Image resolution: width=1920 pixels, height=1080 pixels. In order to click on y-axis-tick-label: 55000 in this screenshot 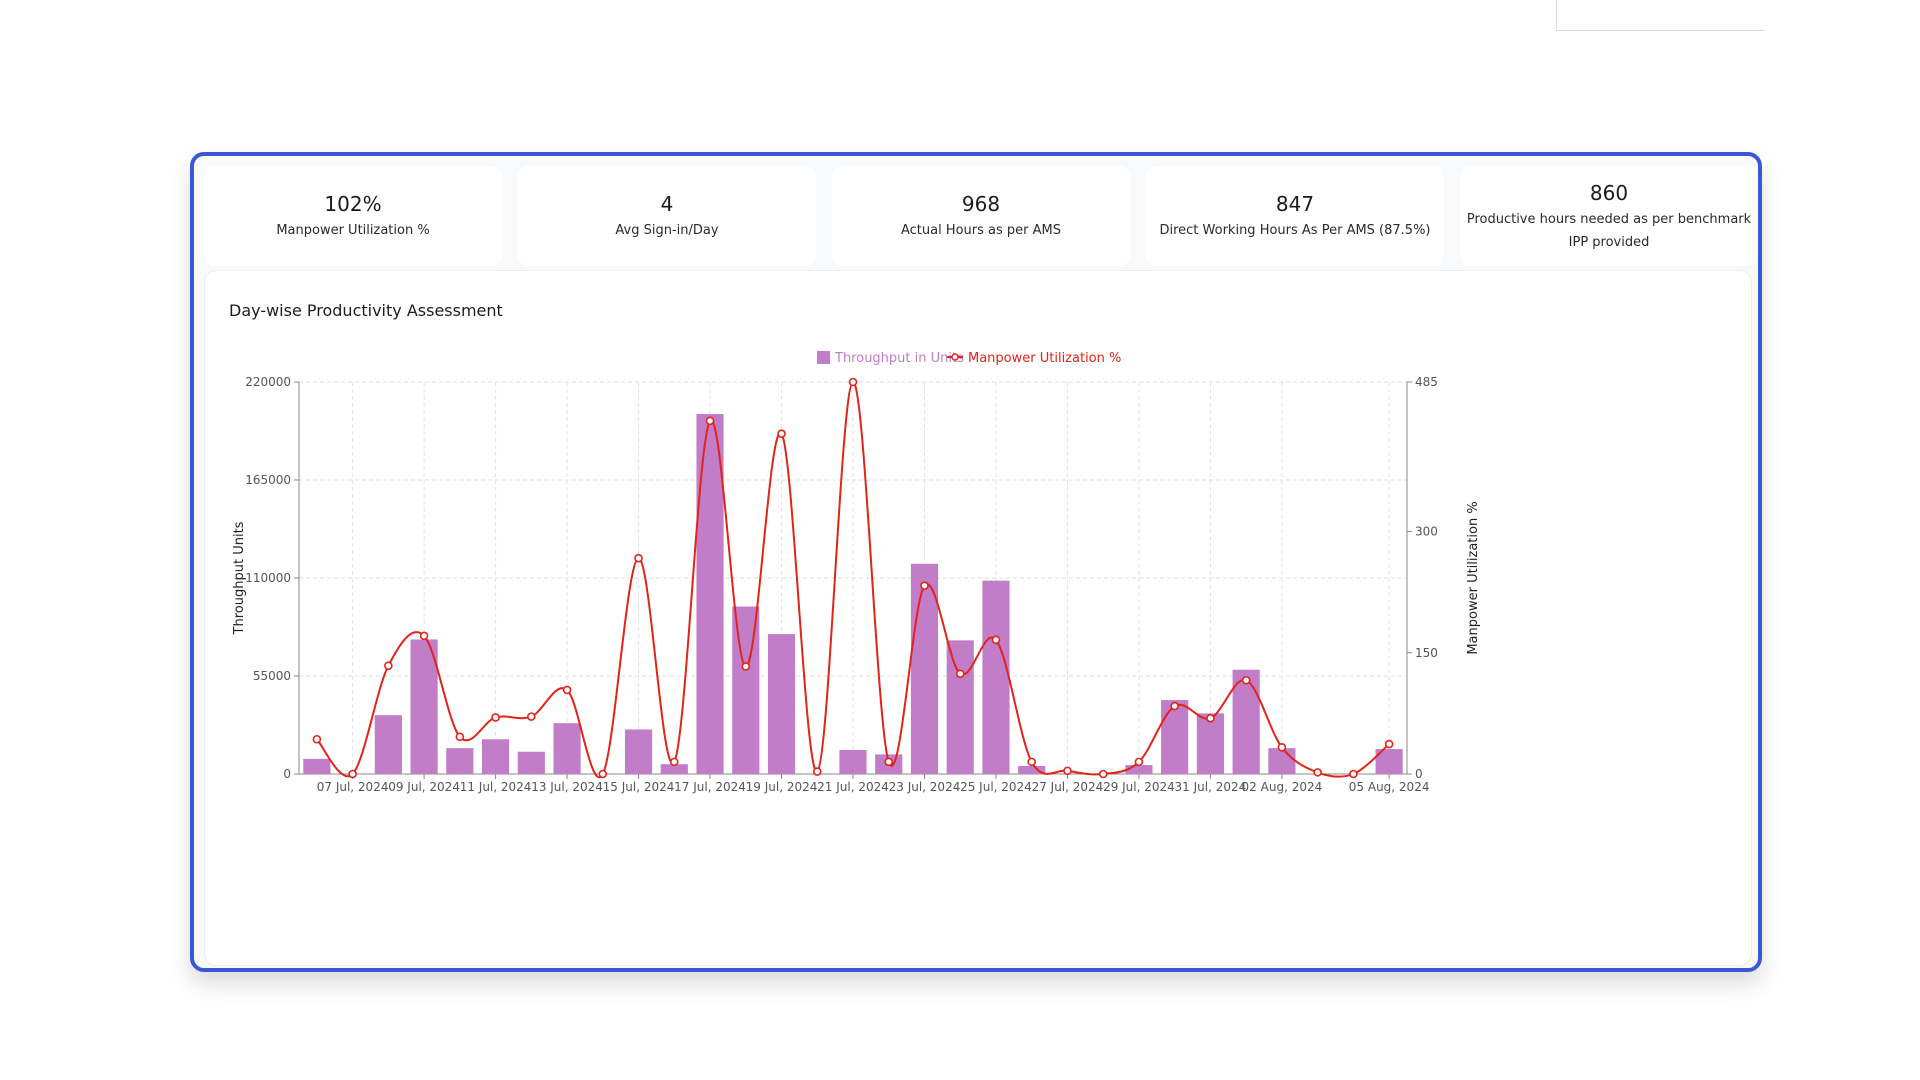, I will do `click(272, 676)`.